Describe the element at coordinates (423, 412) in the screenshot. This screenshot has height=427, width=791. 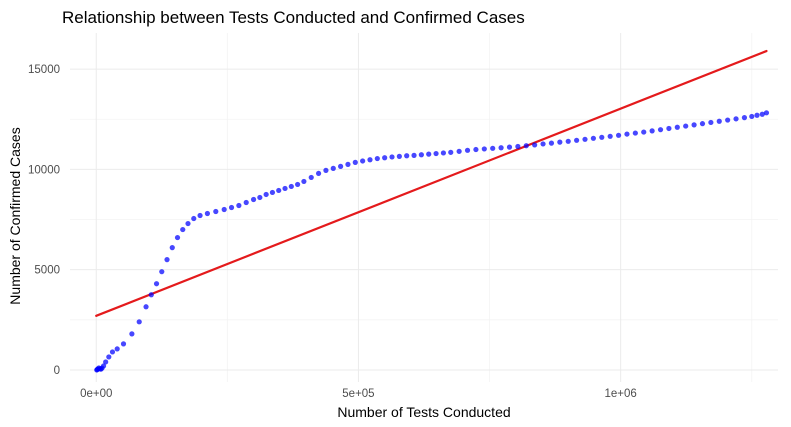
I see `x-axis-title: Number of Tests Conducted` at that location.